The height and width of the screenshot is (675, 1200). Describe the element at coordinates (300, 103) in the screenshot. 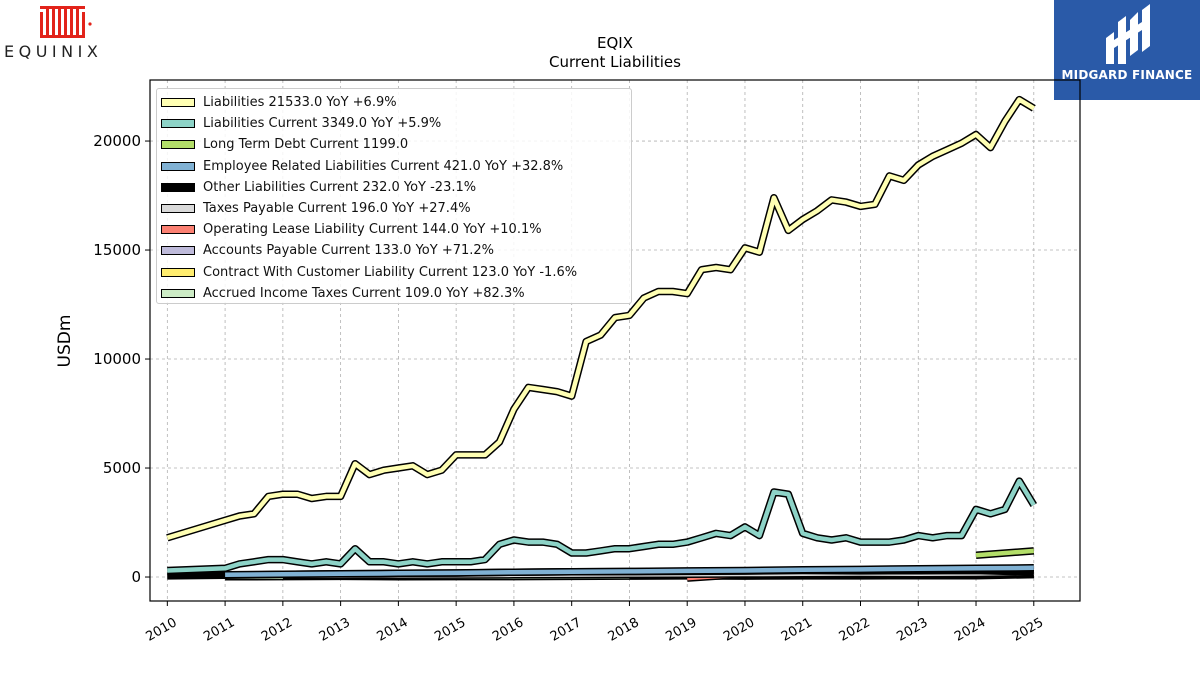

I see `legend-label: Liabilities 21533.0 YoY +6.9%` at that location.